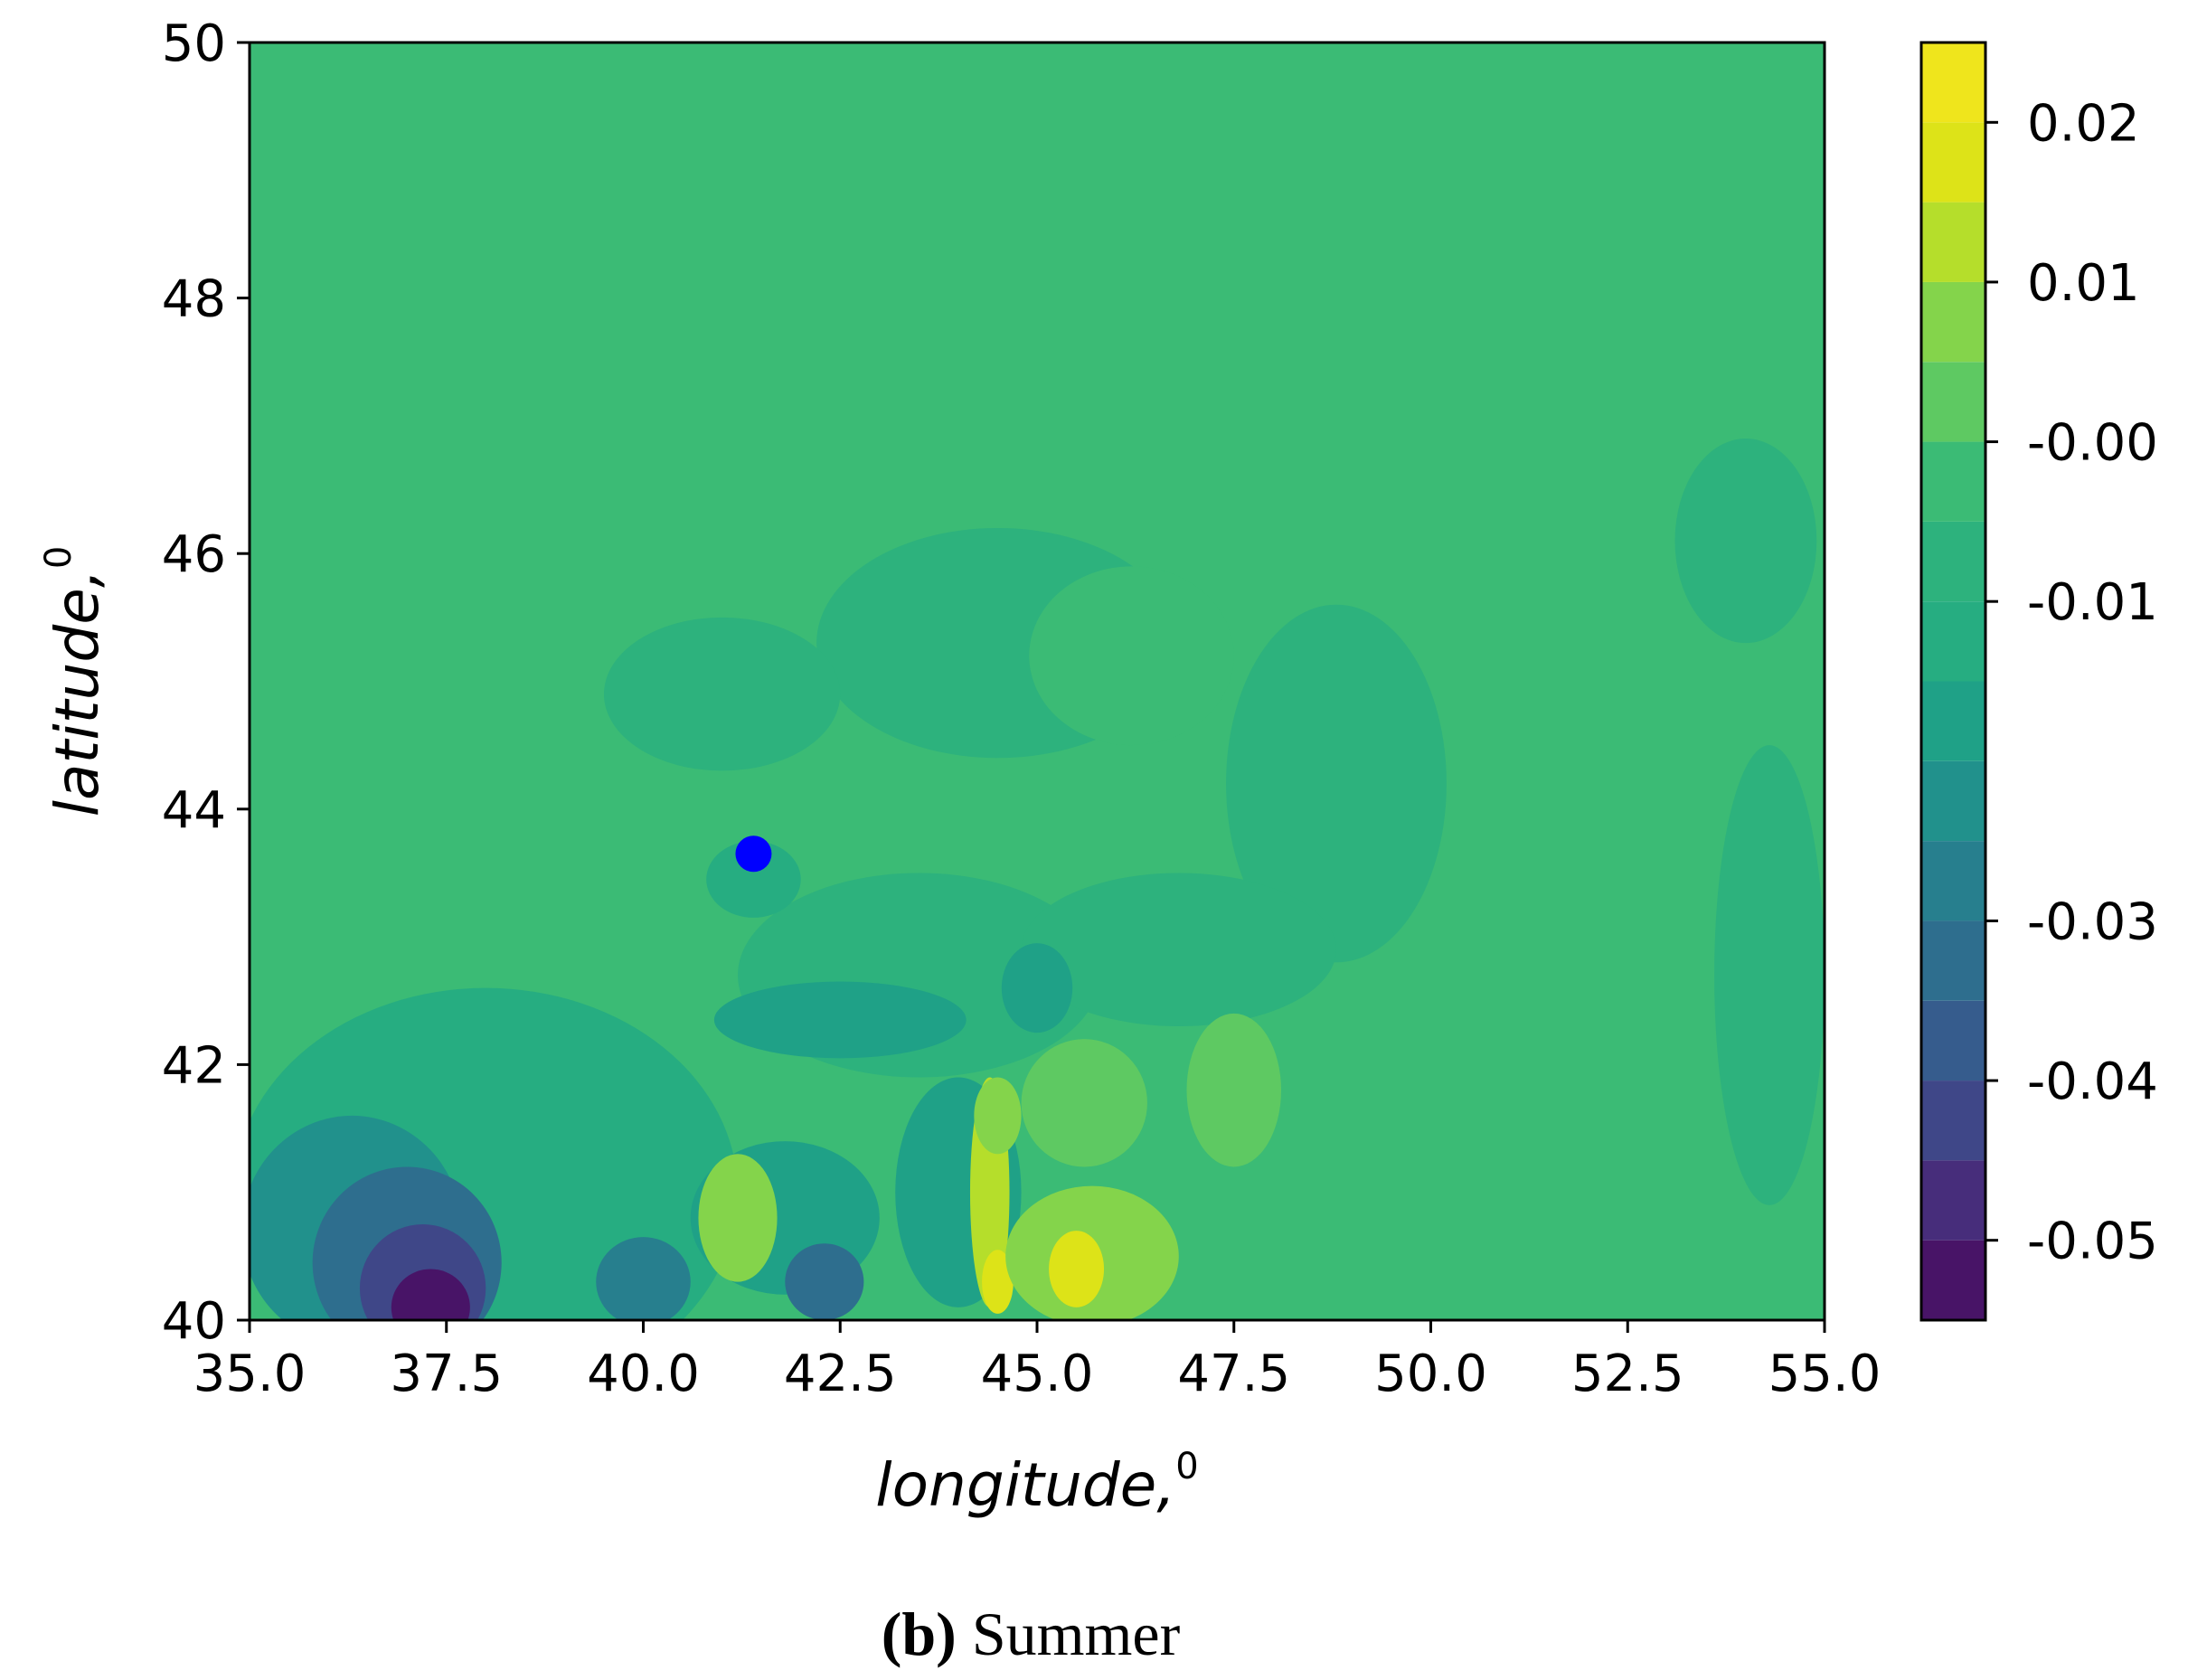 This screenshot has height=1680, width=2188. I want to click on x-axis-label: longitude,0, so click(1036, 1483).